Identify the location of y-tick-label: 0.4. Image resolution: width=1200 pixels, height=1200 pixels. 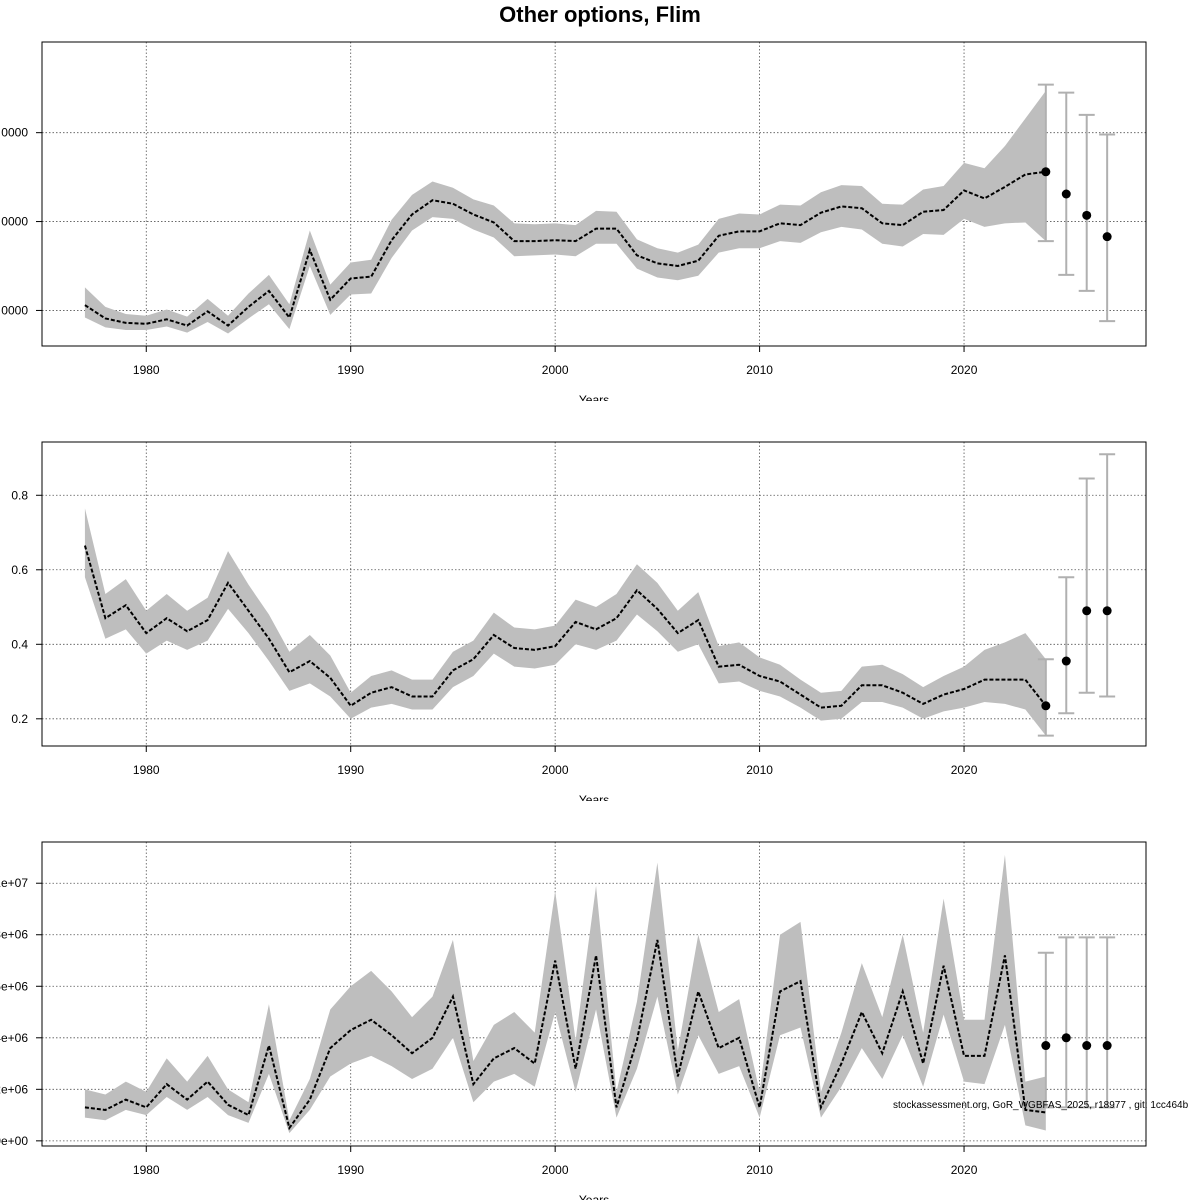
(19, 644).